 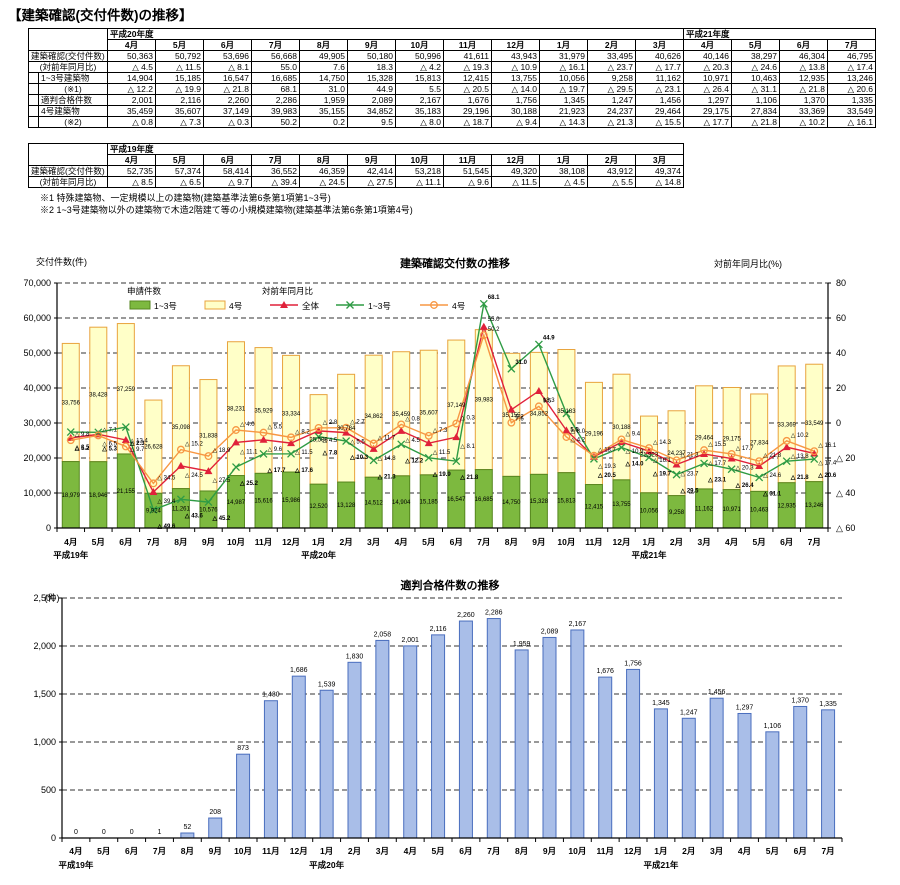 I want to click on ratio-label-1-3gou: △ 23.1, so click(x=717, y=479).